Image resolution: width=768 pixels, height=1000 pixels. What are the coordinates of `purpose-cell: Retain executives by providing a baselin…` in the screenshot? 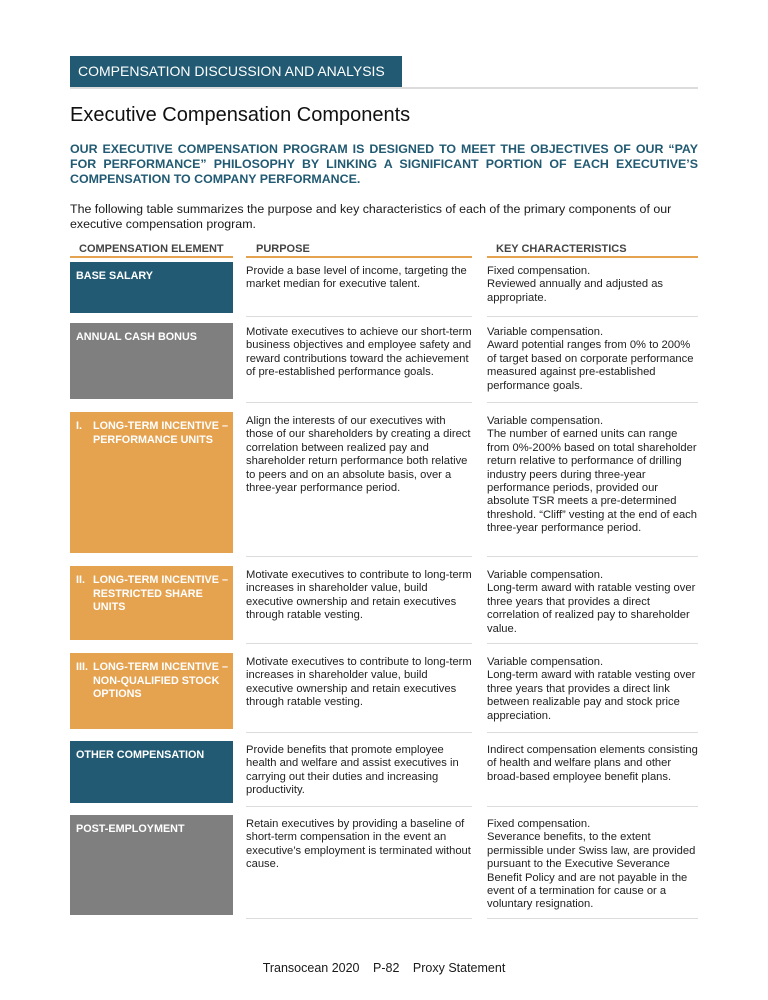 It's located at (359, 867).